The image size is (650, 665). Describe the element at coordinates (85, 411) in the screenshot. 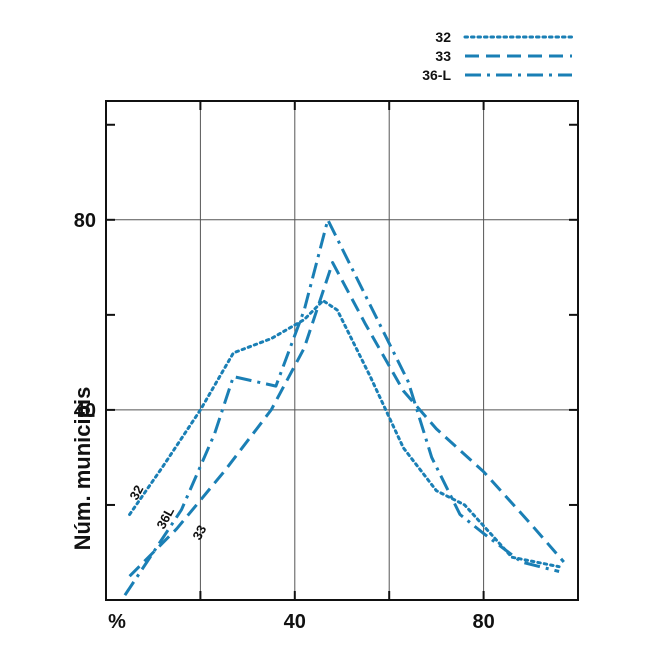

I see `y-tick-label: 40` at that location.